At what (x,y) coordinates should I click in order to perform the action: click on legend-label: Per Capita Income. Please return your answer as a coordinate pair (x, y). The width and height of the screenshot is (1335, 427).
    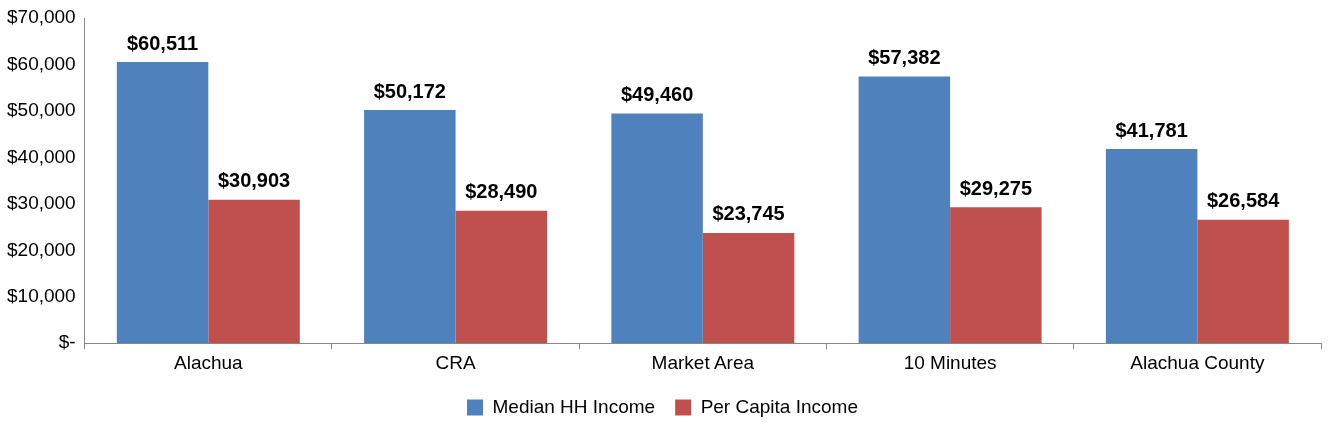
    Looking at the image, I should click on (779, 406).